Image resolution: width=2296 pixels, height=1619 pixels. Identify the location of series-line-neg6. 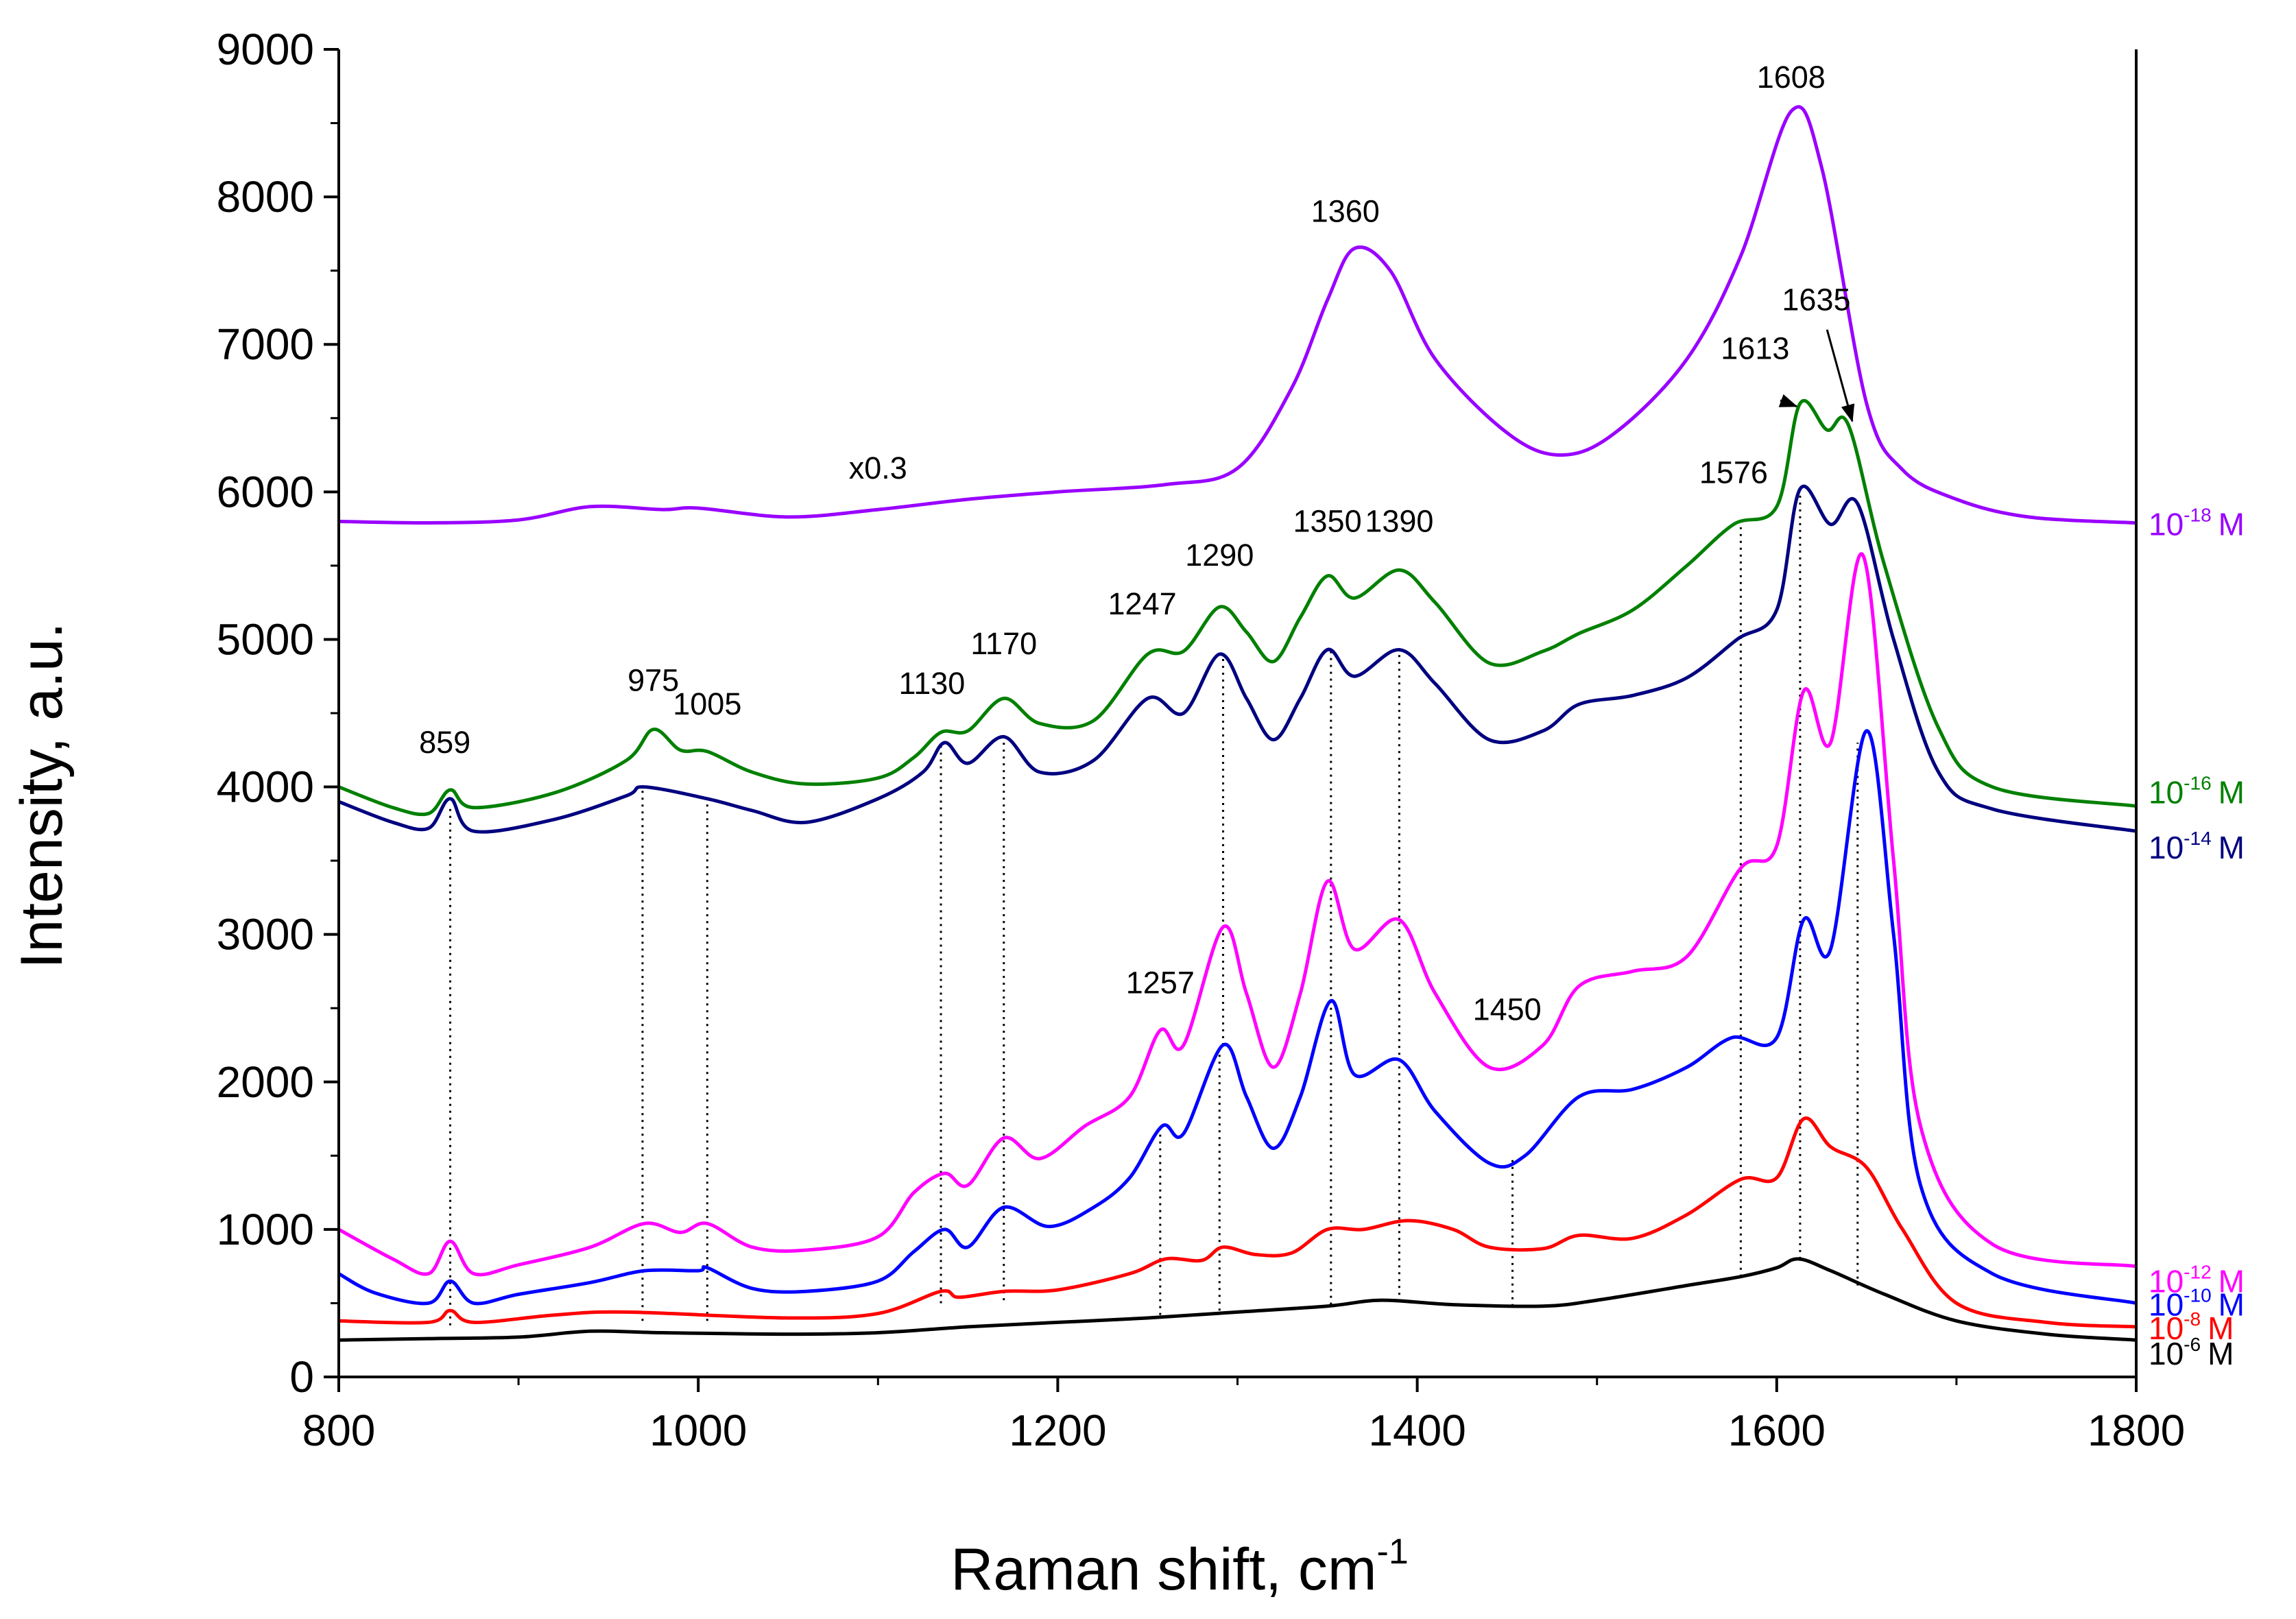
(1237, 1299).